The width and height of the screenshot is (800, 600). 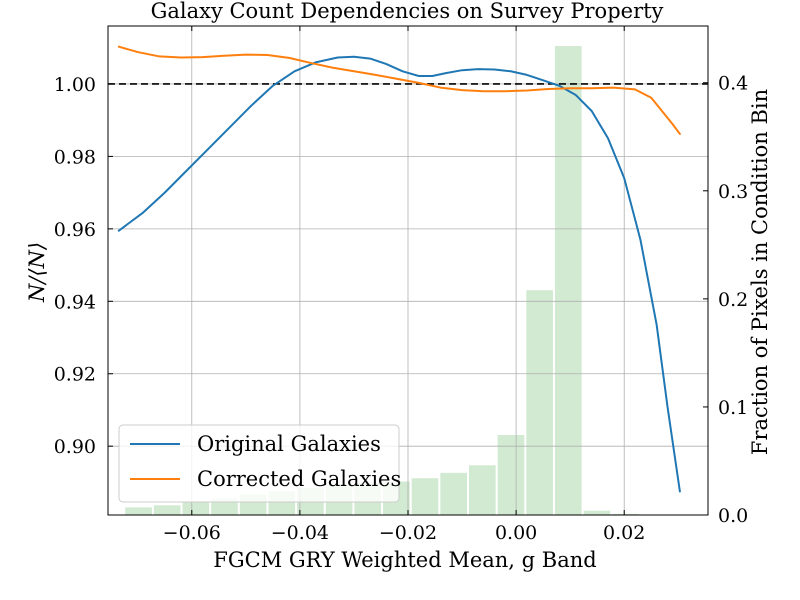 I want to click on y2-axis-title: Fraction of Pixels in Condition Bin, so click(x=760, y=272).